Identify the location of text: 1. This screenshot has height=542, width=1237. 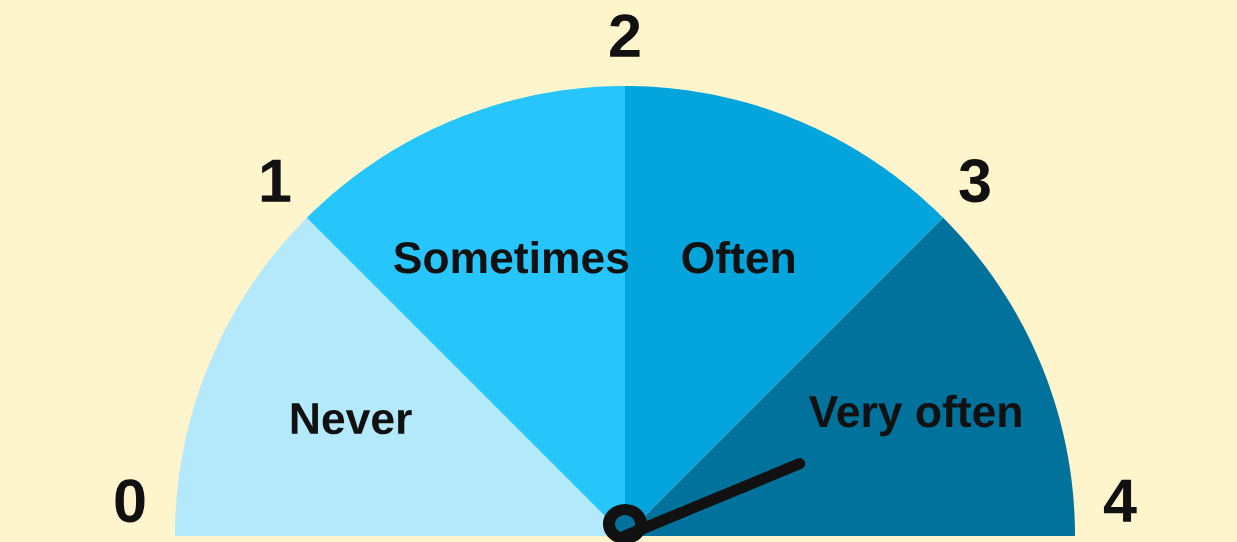
(276, 180).